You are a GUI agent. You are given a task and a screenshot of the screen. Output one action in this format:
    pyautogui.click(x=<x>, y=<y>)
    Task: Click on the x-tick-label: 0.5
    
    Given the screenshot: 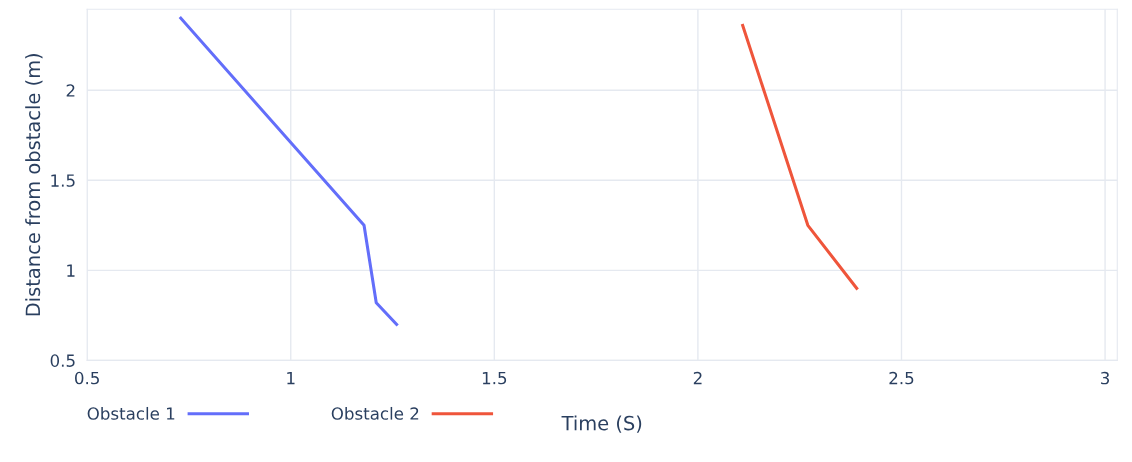 What is the action you would take?
    pyautogui.click(x=87, y=378)
    